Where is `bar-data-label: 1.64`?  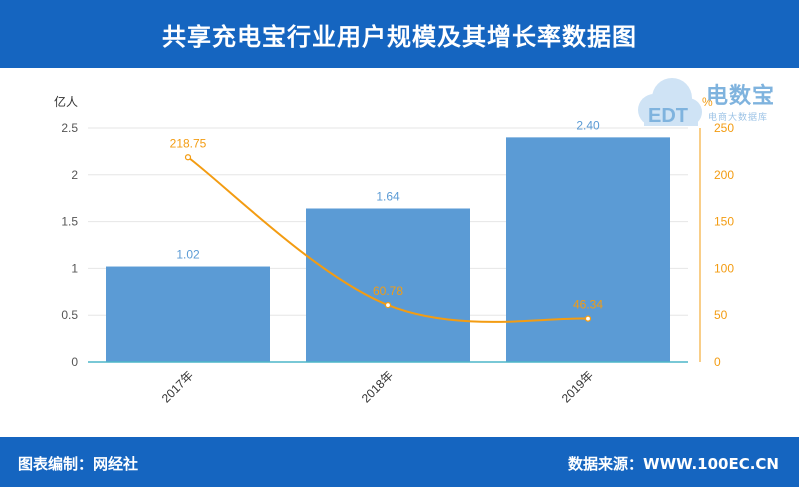 bar-data-label: 1.64 is located at coordinates (388, 196).